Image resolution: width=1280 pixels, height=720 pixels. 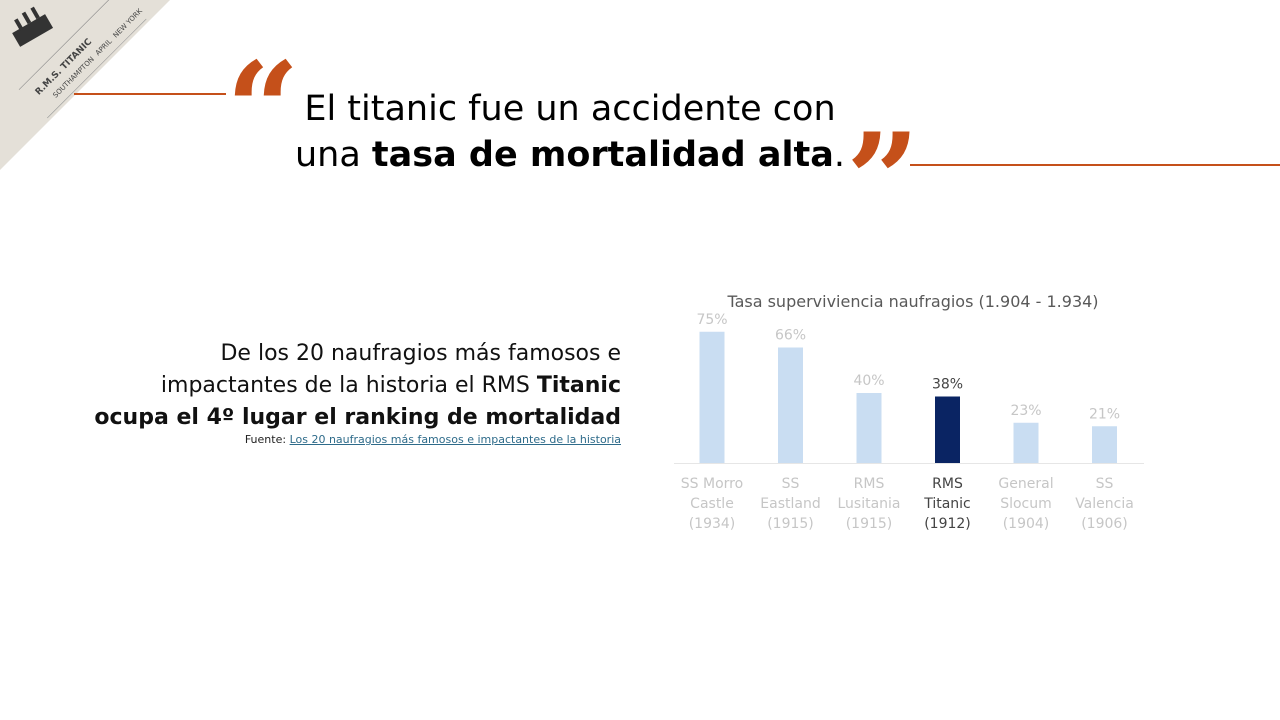 I want to click on category-label-0: SS Morro Castle (1934), so click(x=712, y=504).